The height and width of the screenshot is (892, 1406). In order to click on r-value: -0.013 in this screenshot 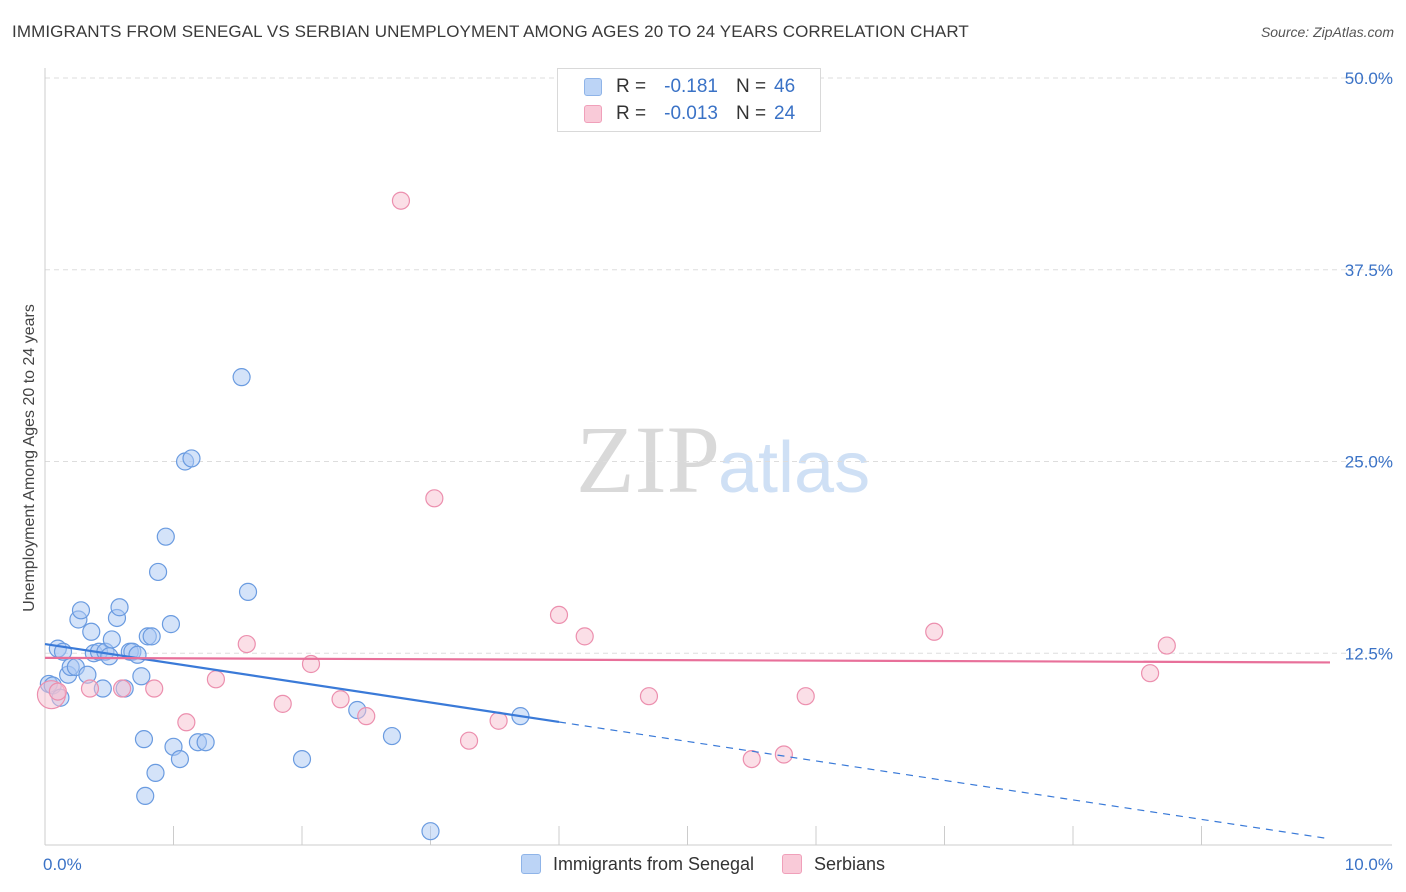, I will do `click(691, 113)`.